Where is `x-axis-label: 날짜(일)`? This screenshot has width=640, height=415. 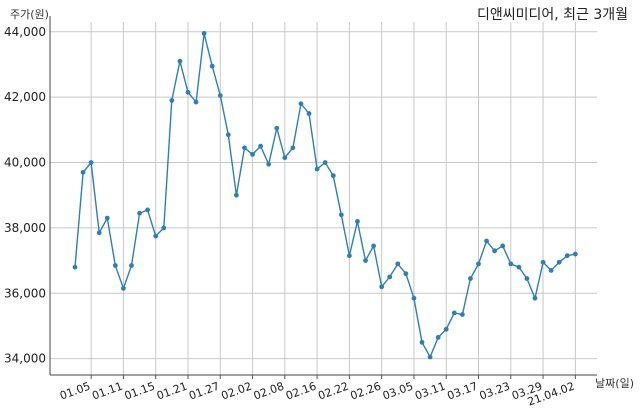
x-axis-label: 날짜(일) is located at coordinates (614, 383).